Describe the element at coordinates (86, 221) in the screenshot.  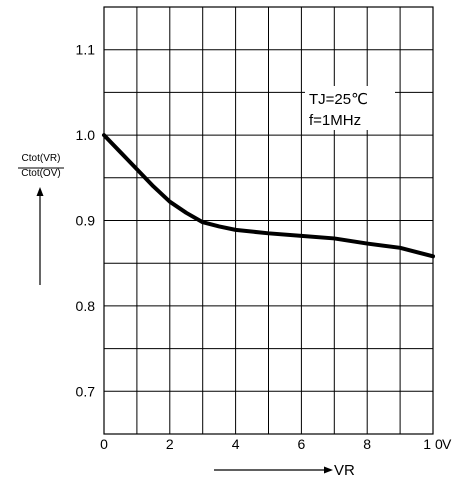
I see `y-tick-label: 0.9` at that location.